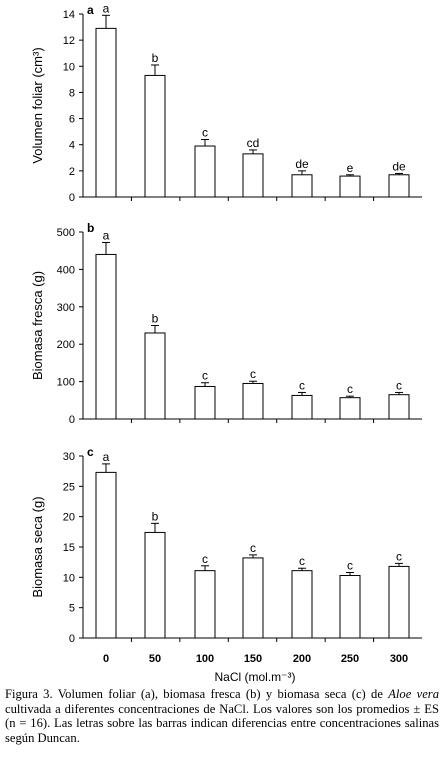  I want to click on y-tick-label: 20, so click(69, 518).